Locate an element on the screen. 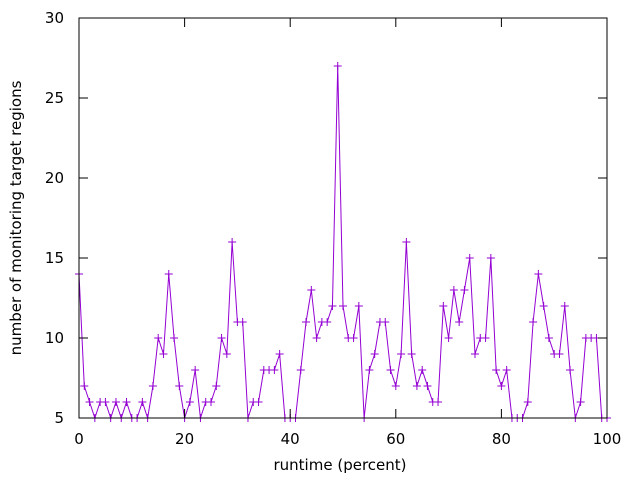 This screenshot has width=640, height=480. x-tick-label: 60 is located at coordinates (395, 439).